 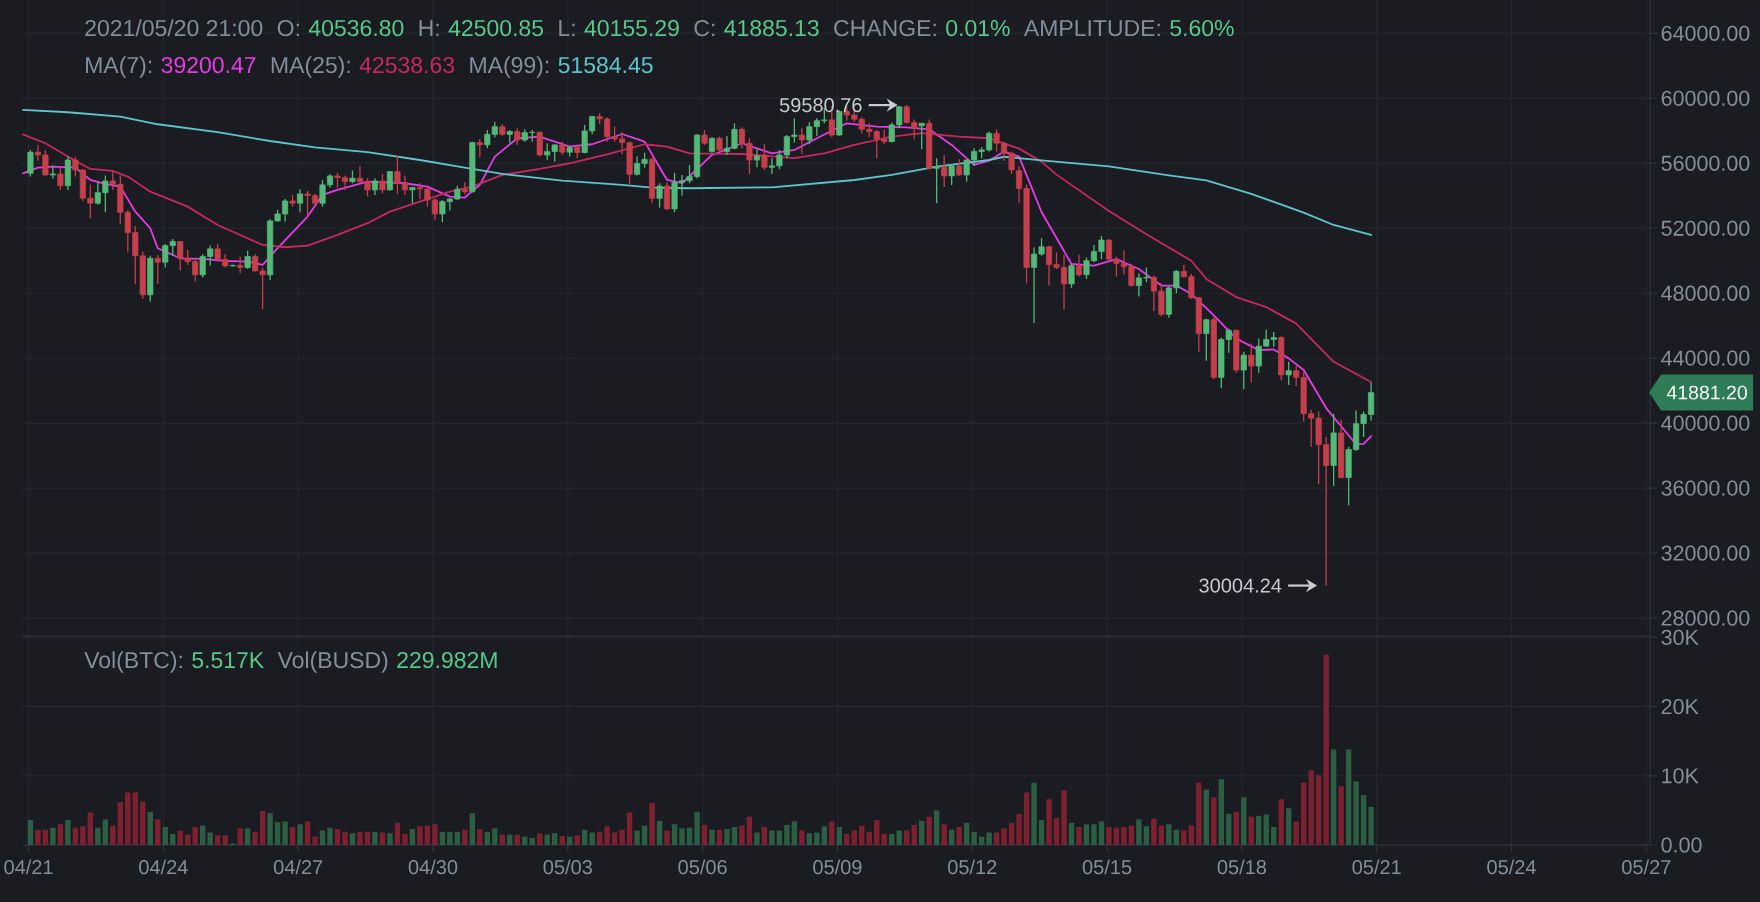 What do you see at coordinates (1705, 618) in the screenshot?
I see `y-tick-label: 28000.00` at bounding box center [1705, 618].